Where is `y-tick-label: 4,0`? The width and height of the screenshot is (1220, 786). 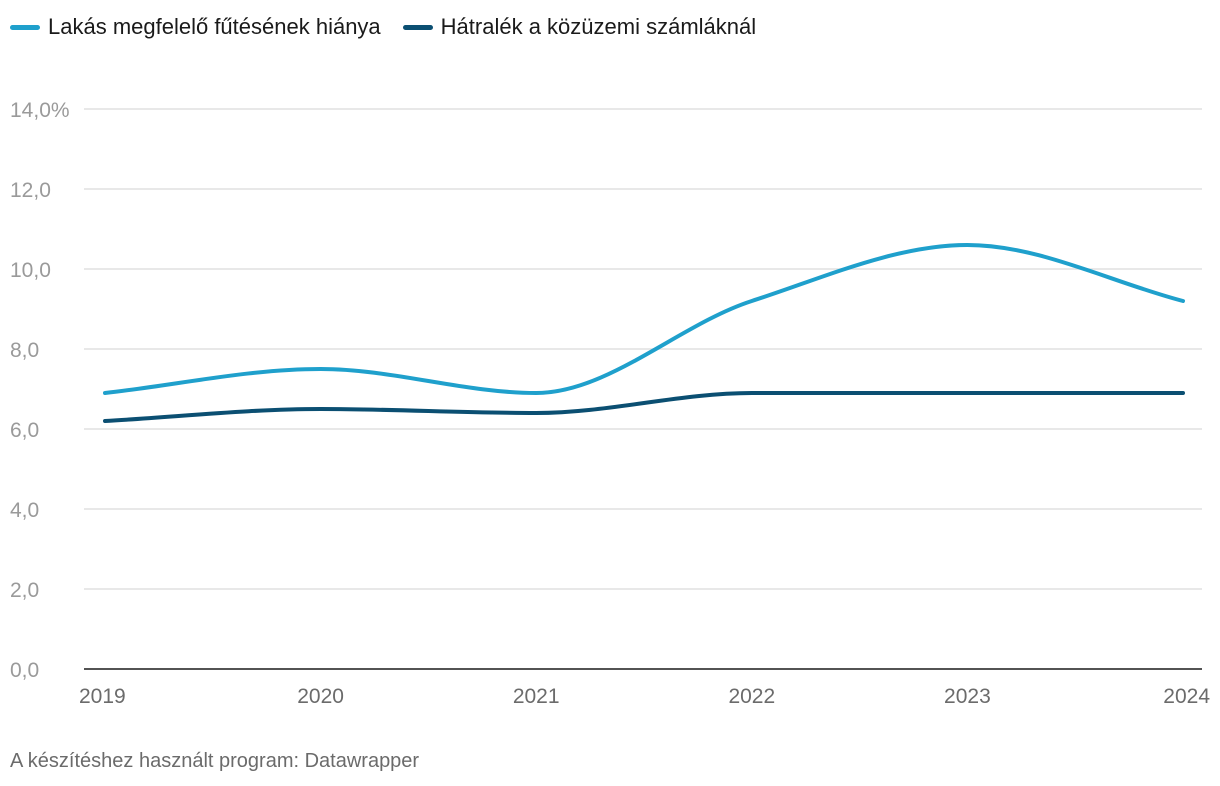
y-tick-label: 4,0 is located at coordinates (24, 510).